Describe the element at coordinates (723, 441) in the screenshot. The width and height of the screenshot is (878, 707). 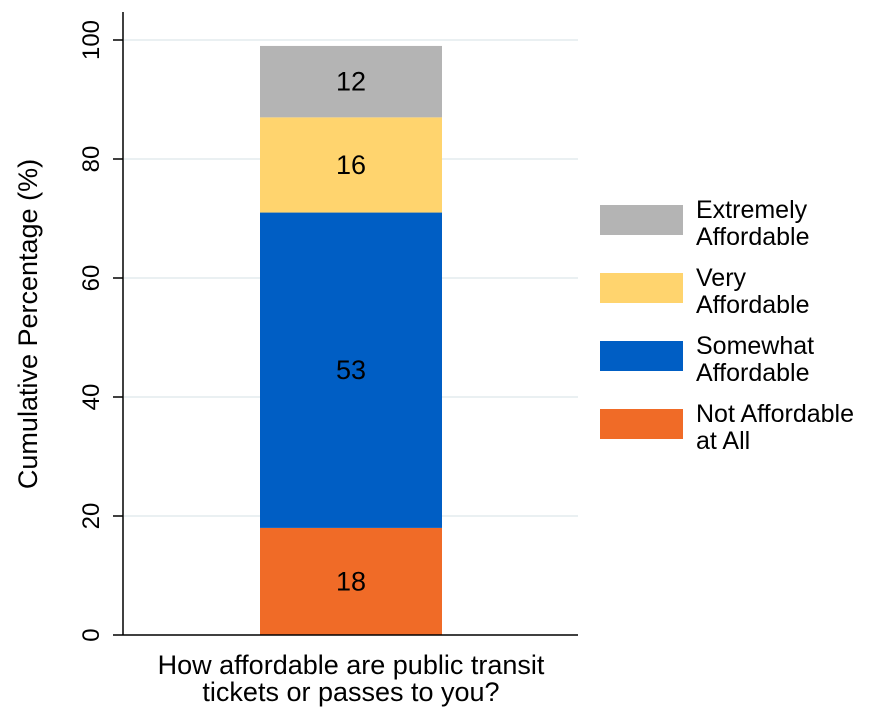
I see `legend-label-3-line-1: at All` at that location.